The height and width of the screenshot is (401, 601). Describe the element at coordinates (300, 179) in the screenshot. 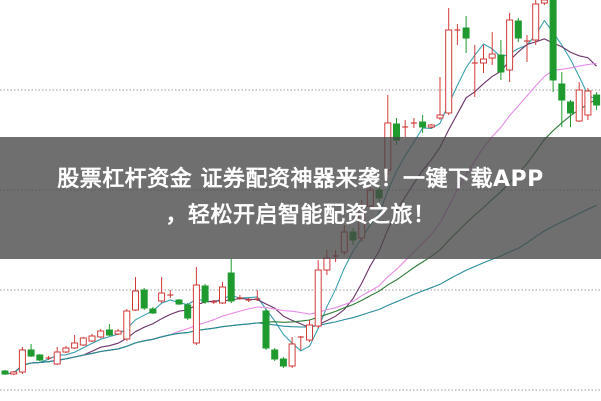

I see `banner-line-1: 股票杠杆资金 证券配资神器来袭！一键下载APP` at that location.